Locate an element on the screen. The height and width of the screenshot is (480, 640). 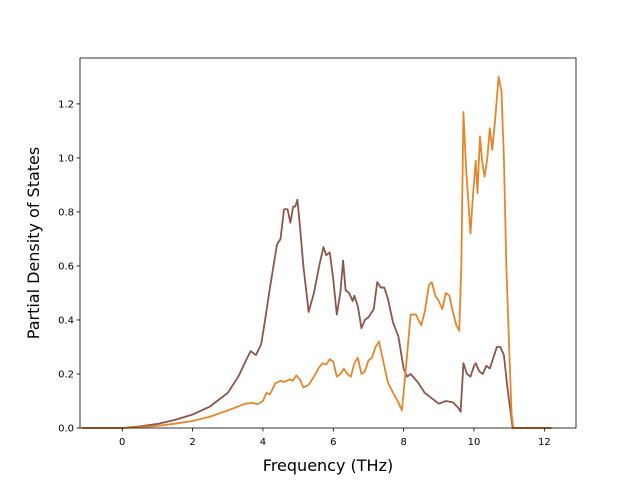
y-tick-label: 0.2 is located at coordinates (66, 374).